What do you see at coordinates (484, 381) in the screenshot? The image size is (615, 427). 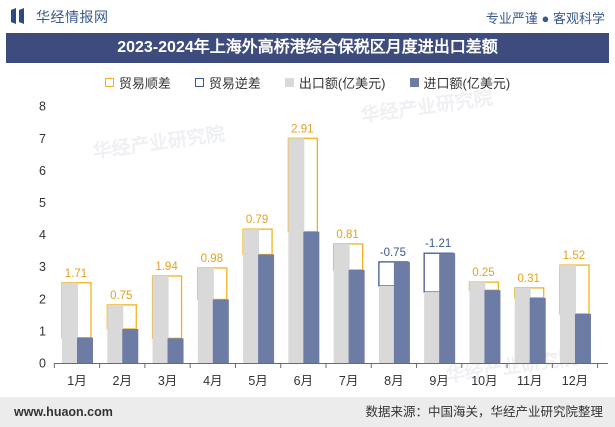 I see `x-tick-label: 10月` at bounding box center [484, 381].